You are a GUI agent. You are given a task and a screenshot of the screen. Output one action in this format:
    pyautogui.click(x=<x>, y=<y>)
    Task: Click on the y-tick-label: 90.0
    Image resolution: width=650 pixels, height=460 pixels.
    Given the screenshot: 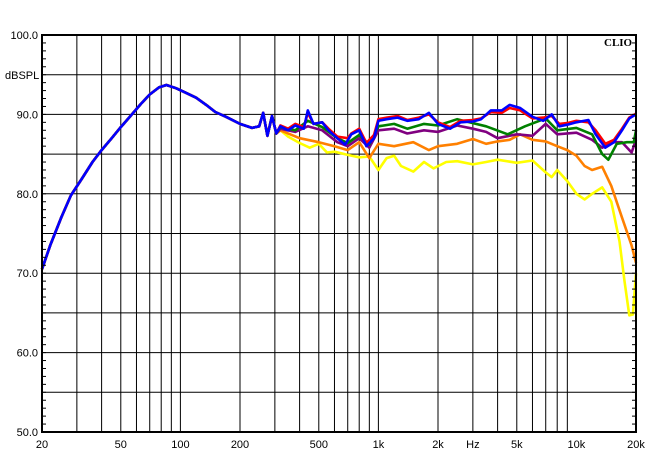 What is the action you would take?
    pyautogui.click(x=27, y=115)
    